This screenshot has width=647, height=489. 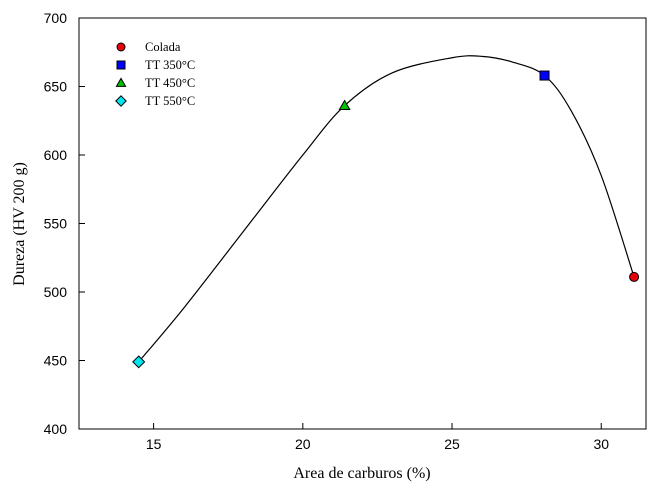 I want to click on y-axis-ticks: 400 450 500 550 600 650 700, so click(x=64, y=223).